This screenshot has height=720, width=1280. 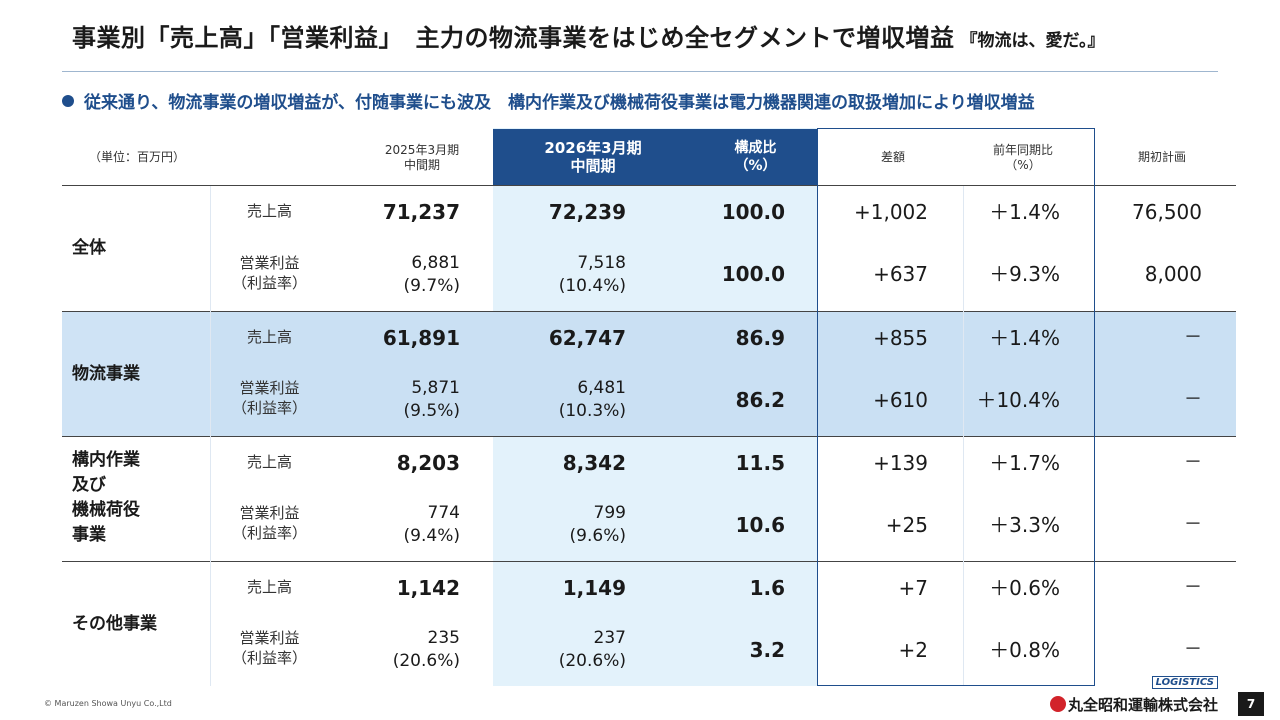 I want to click on logistics-profit-cur-value: 6,481, so click(x=601, y=388).